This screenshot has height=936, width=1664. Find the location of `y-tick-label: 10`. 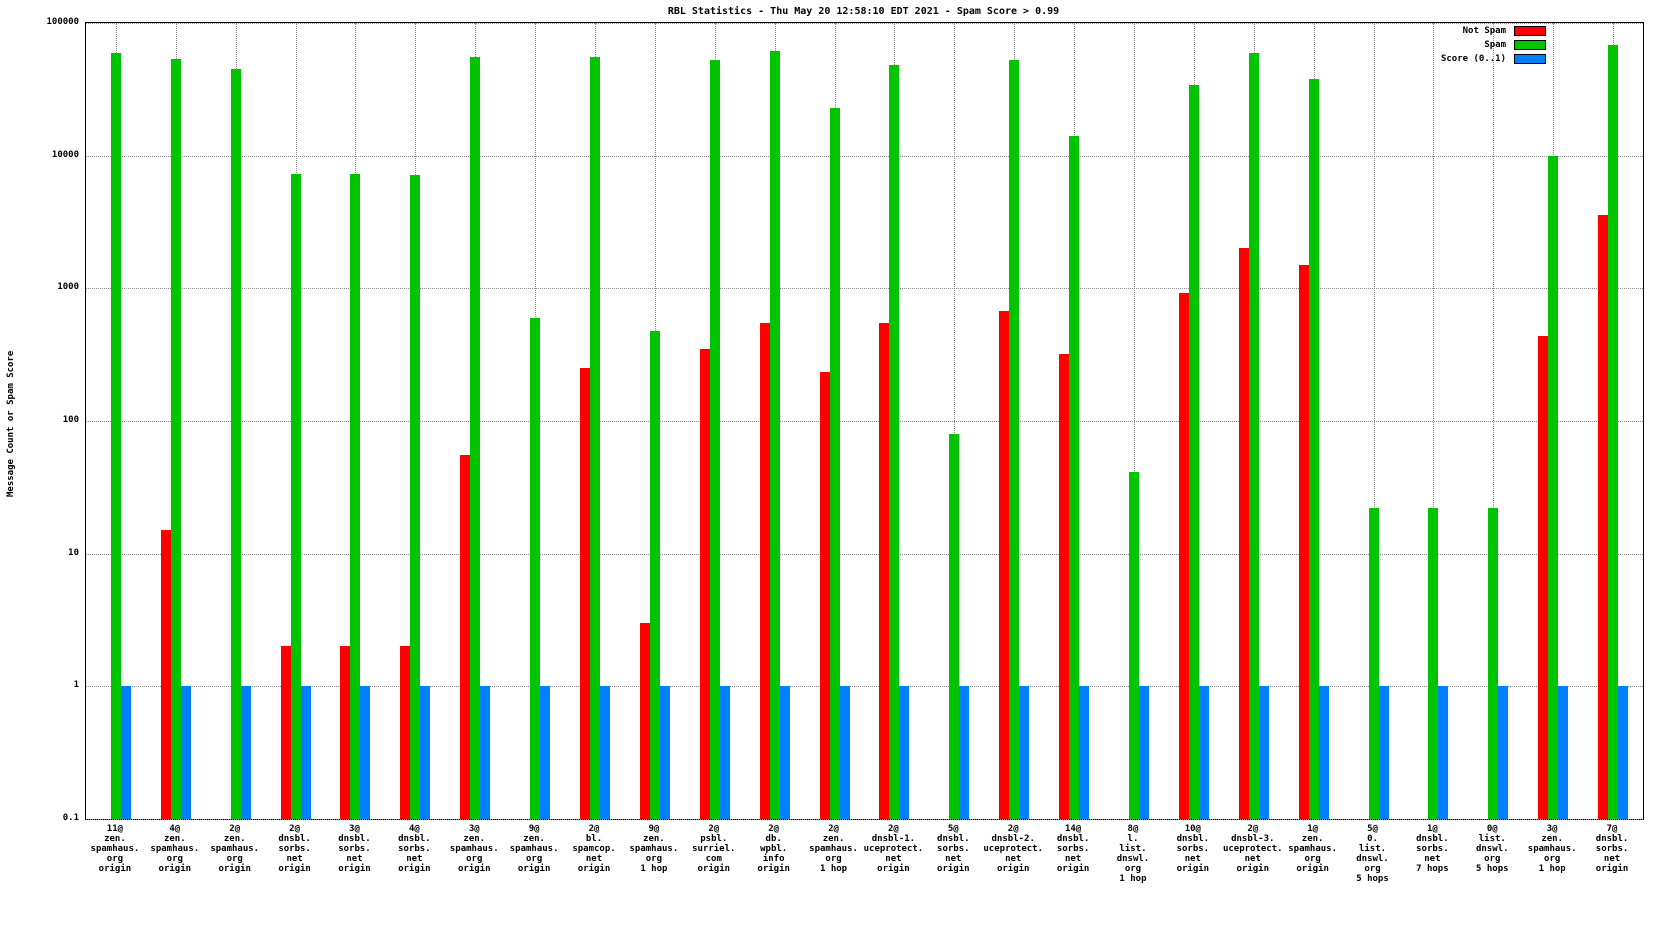

y-tick-label: 10 is located at coordinates (73, 552).